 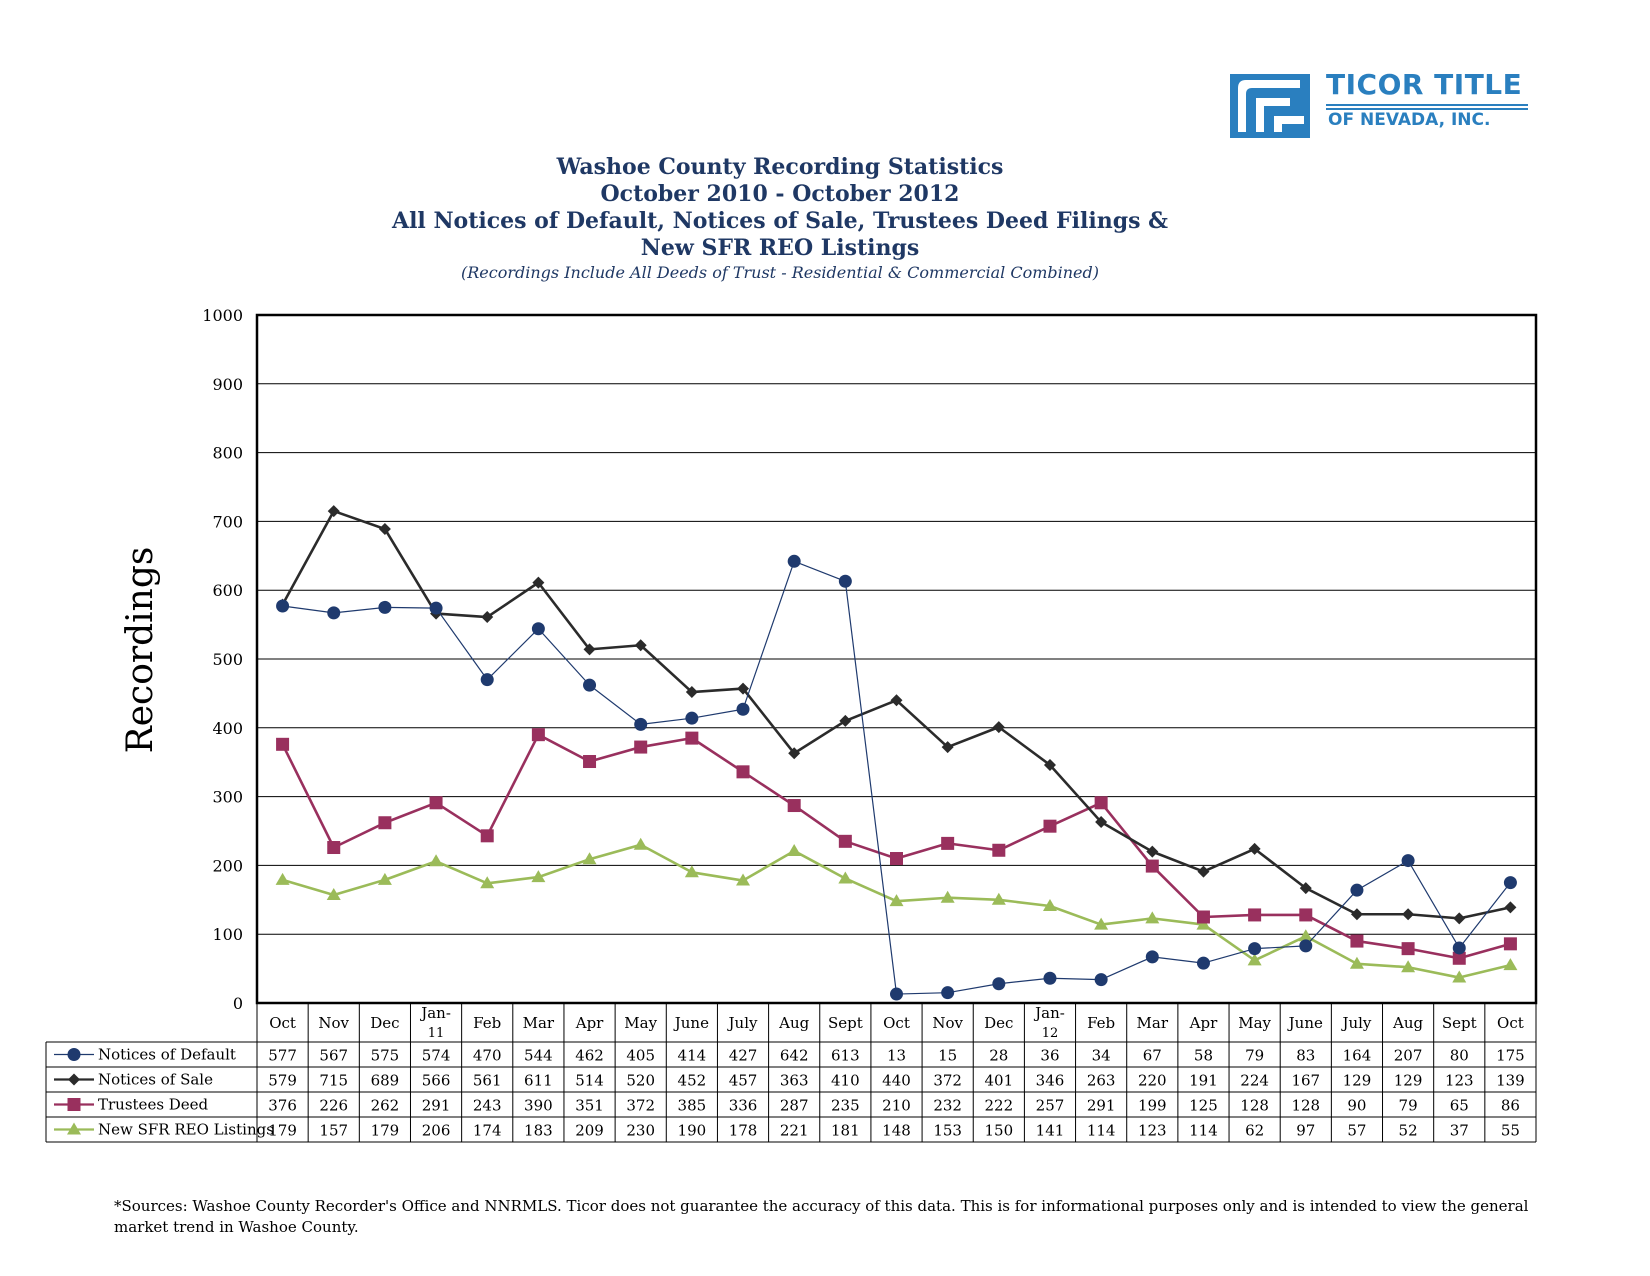 What do you see at coordinates (1459, 1056) in the screenshot?
I see `table-cell-value: 80` at bounding box center [1459, 1056].